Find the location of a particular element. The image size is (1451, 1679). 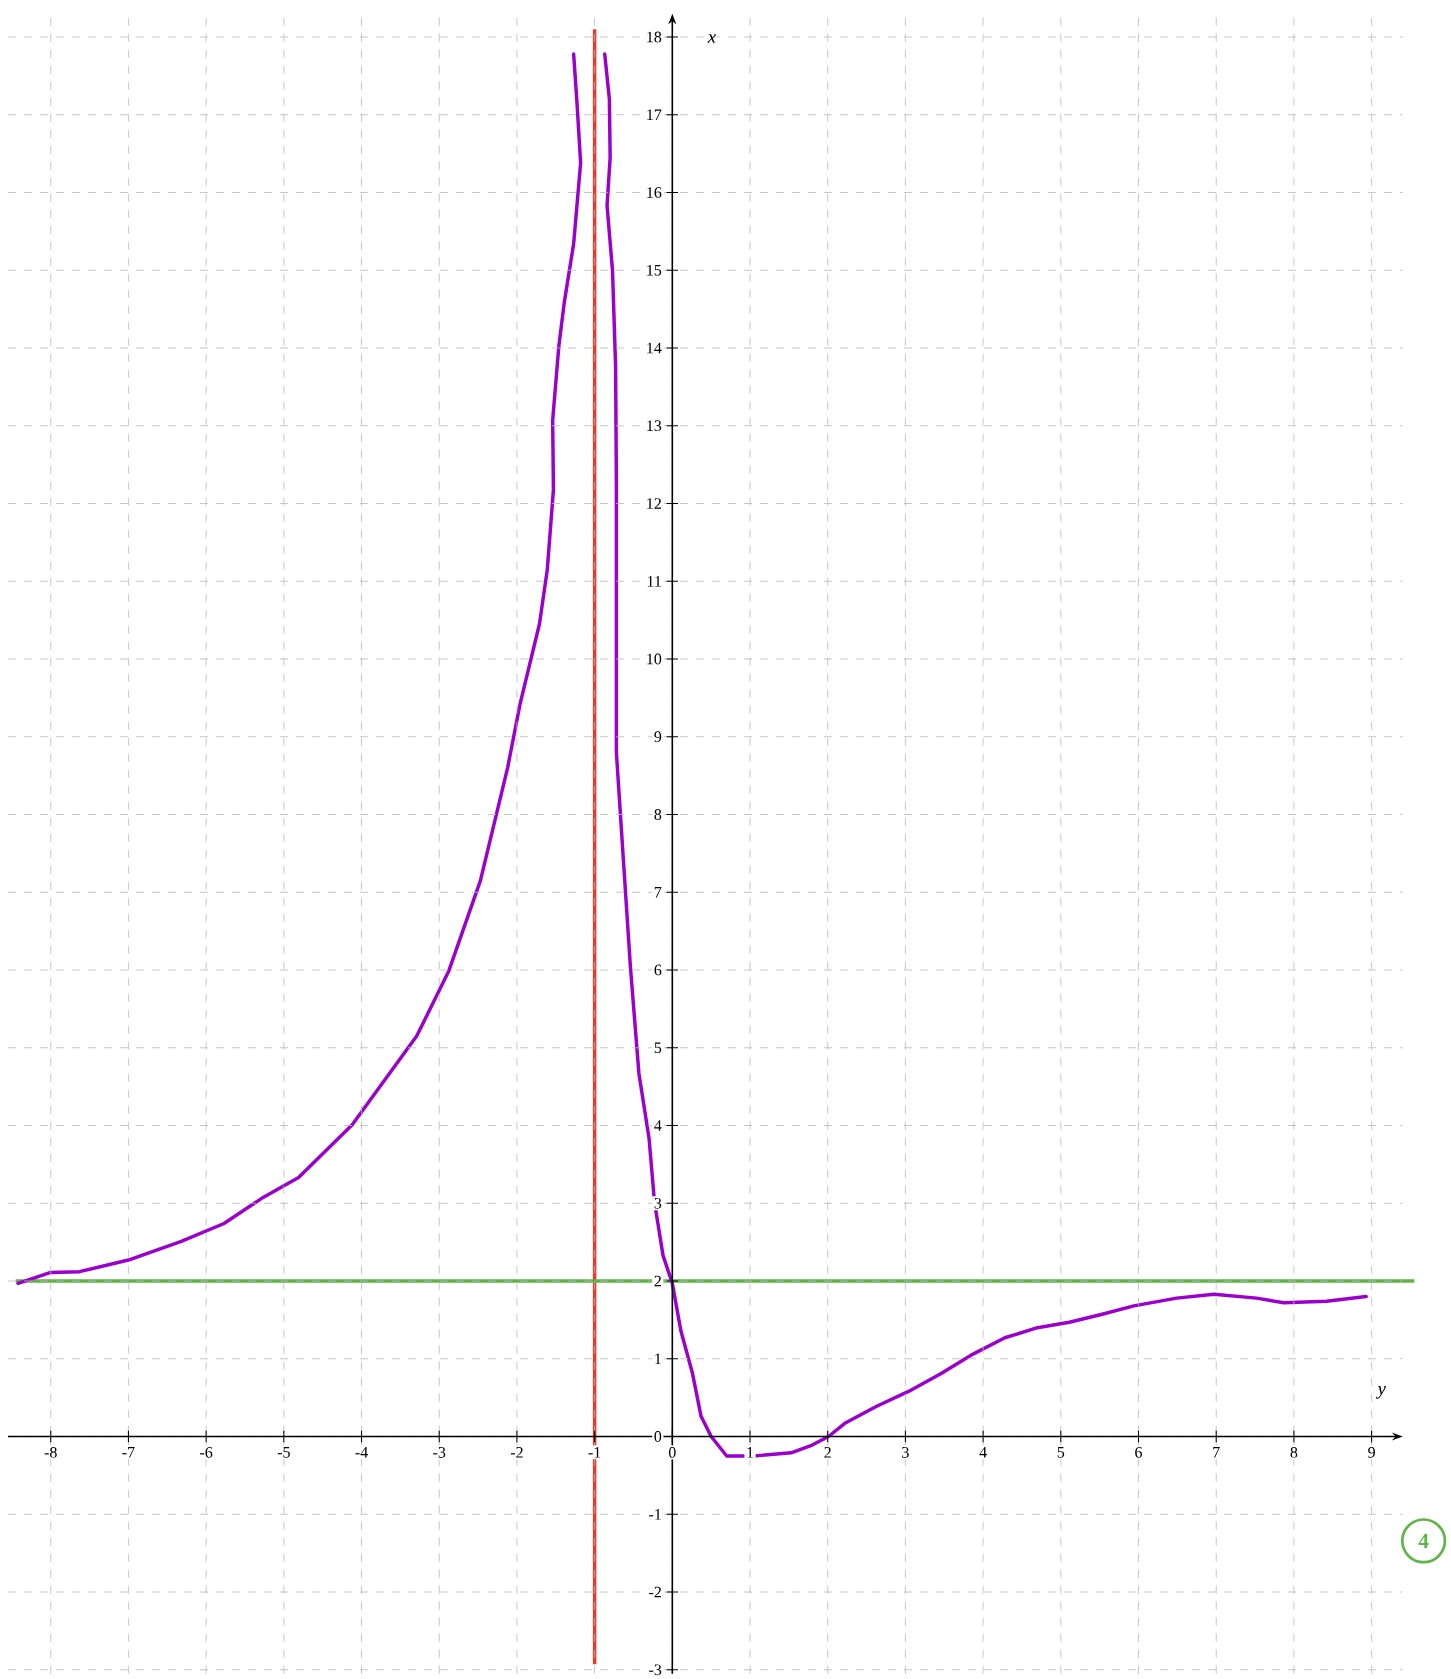

x-tick-label: -5 is located at coordinates (283, 1452).